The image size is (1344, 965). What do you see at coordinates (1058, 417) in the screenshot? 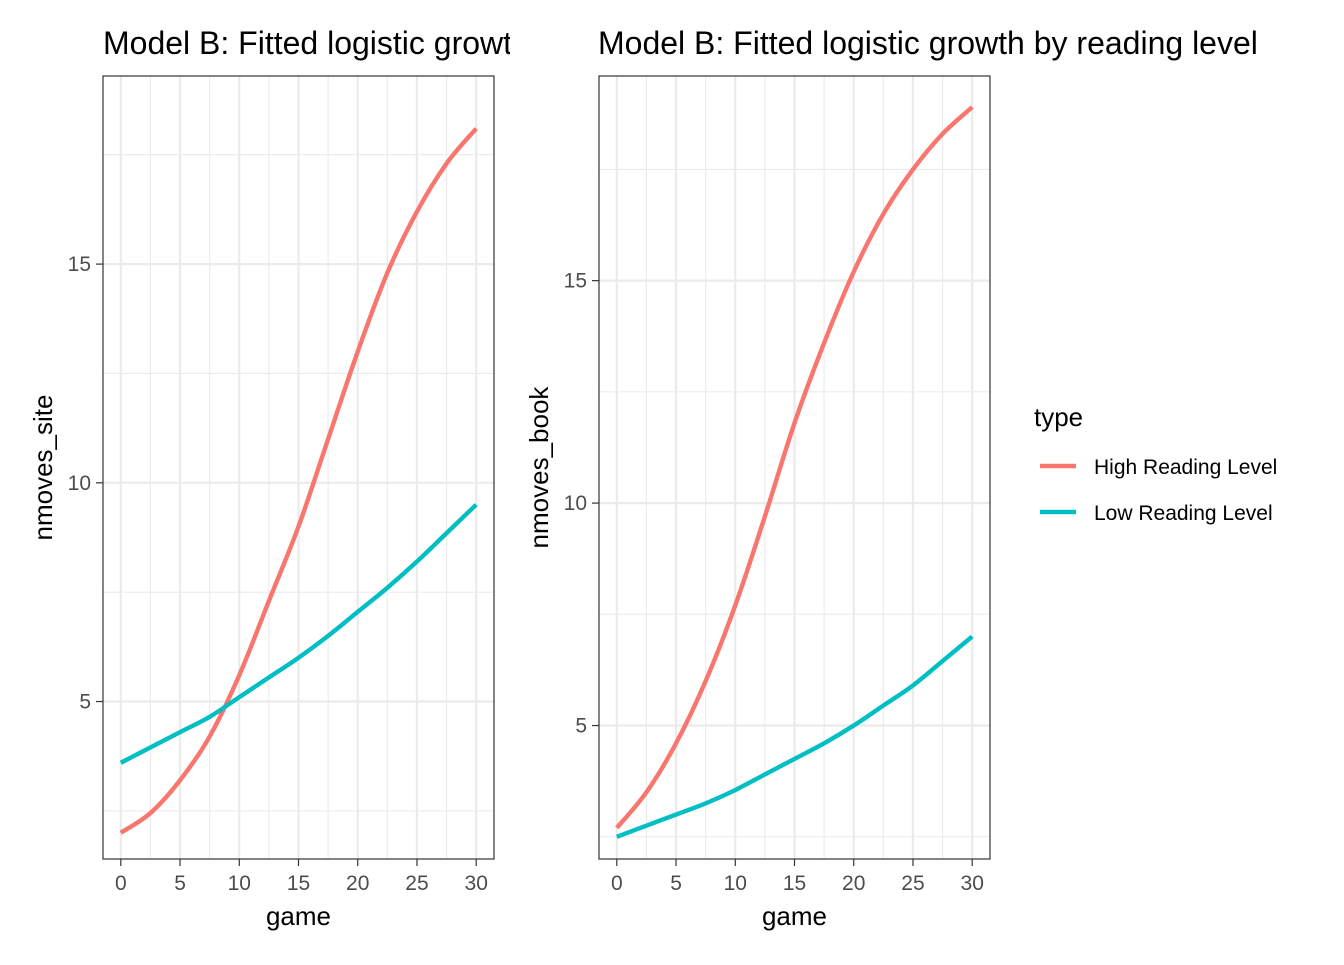
I see `legend-title: type` at bounding box center [1058, 417].